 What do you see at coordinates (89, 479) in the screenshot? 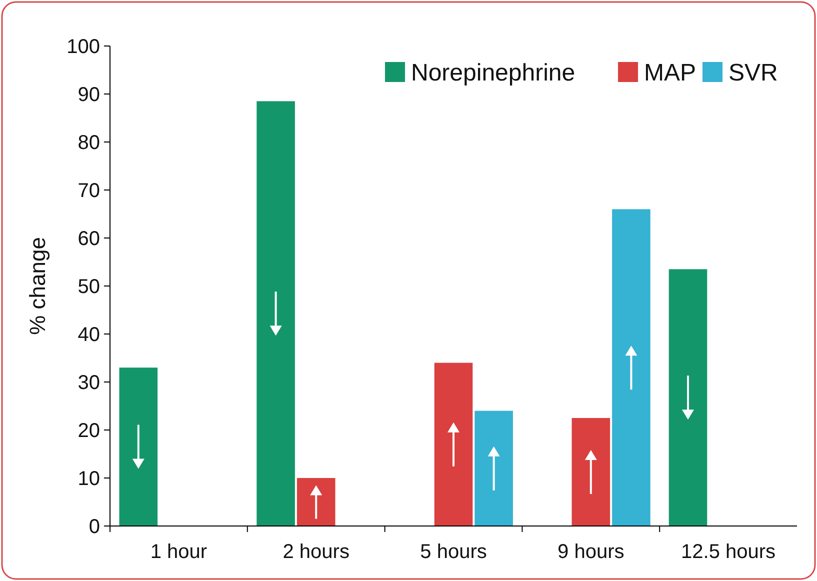
I see `y-tick-label: 10` at bounding box center [89, 479].